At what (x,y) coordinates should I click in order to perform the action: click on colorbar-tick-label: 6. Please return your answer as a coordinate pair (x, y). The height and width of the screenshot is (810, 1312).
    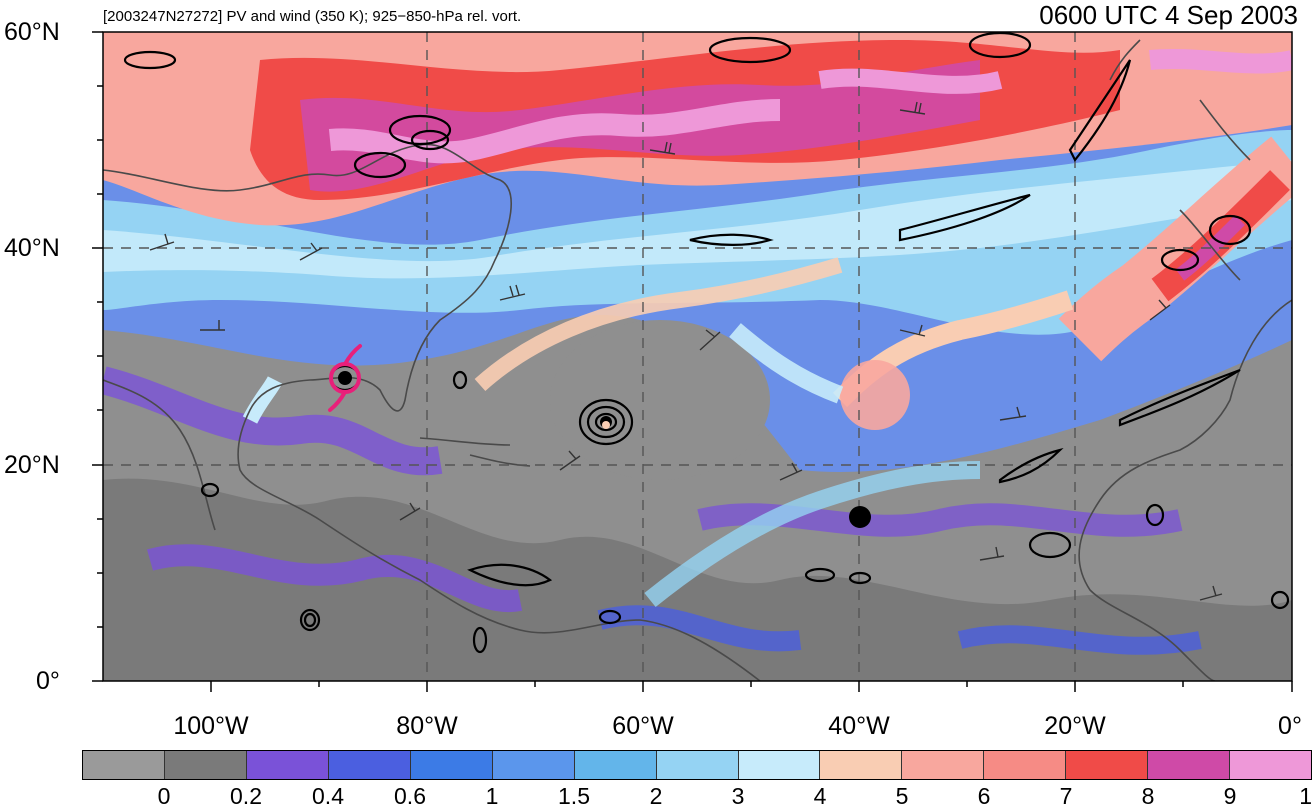
    Looking at the image, I should click on (984, 796).